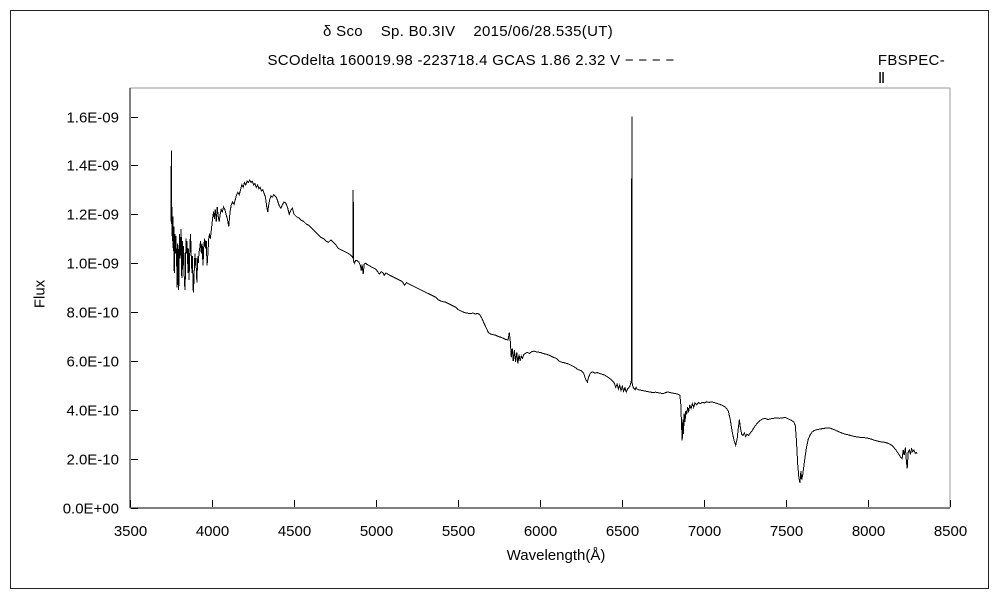 This screenshot has height=600, width=1000. I want to click on y-tick-label: 8.0E-10, so click(92, 313).